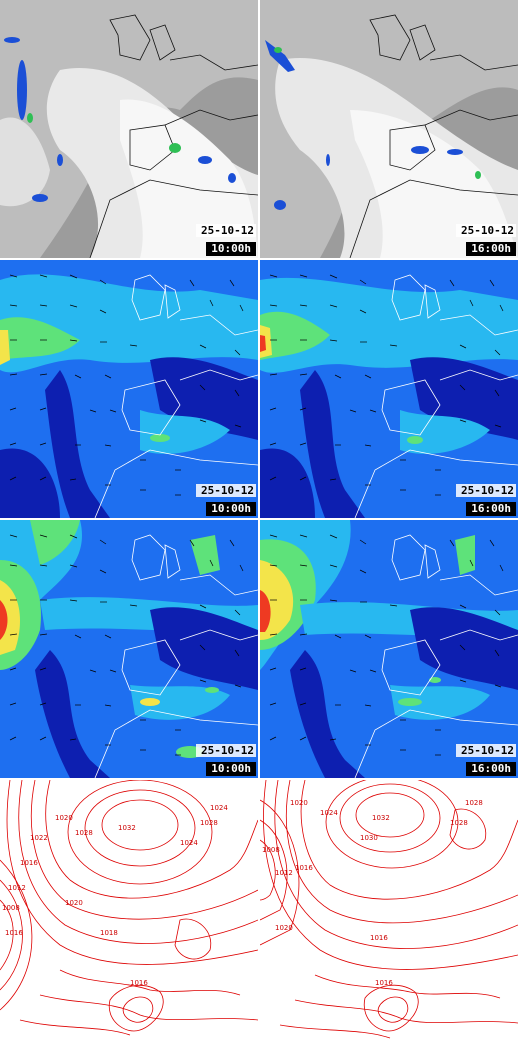  I want to click on isobar-label: 1030, so click(369, 838).